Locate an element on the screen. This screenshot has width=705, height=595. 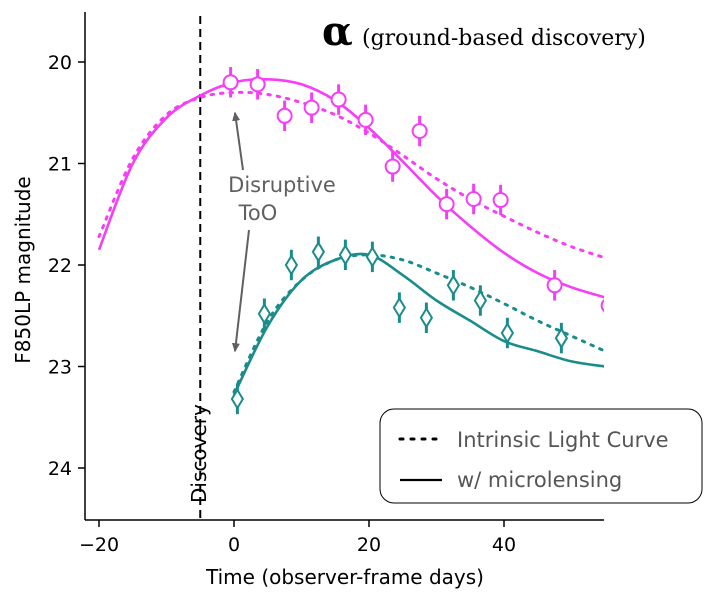
panel-subtitle: (ground-based discovery) is located at coordinates (504, 38).